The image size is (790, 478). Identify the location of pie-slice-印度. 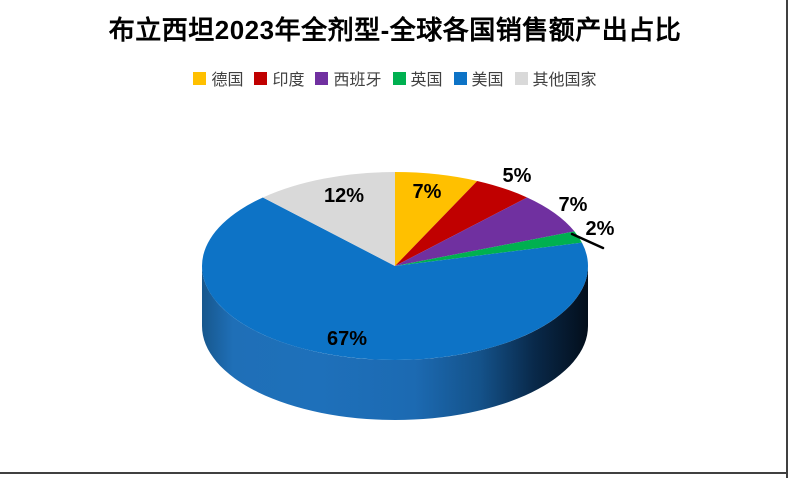
(461, 223).